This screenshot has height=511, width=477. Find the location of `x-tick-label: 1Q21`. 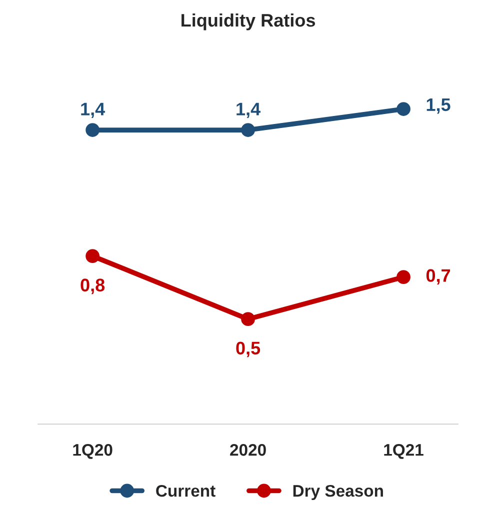

x-tick-label: 1Q21 is located at coordinates (404, 451).